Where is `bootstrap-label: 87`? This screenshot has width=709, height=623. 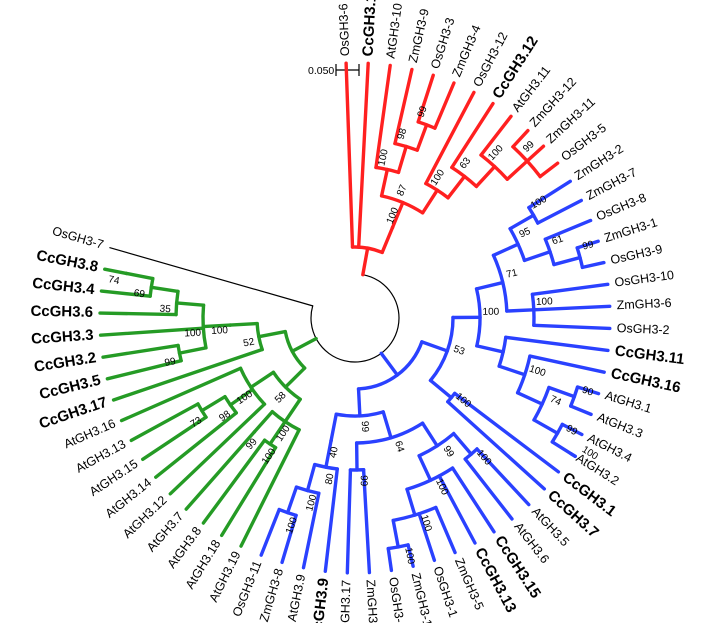
bootstrap-label: 87 is located at coordinates (402, 190).